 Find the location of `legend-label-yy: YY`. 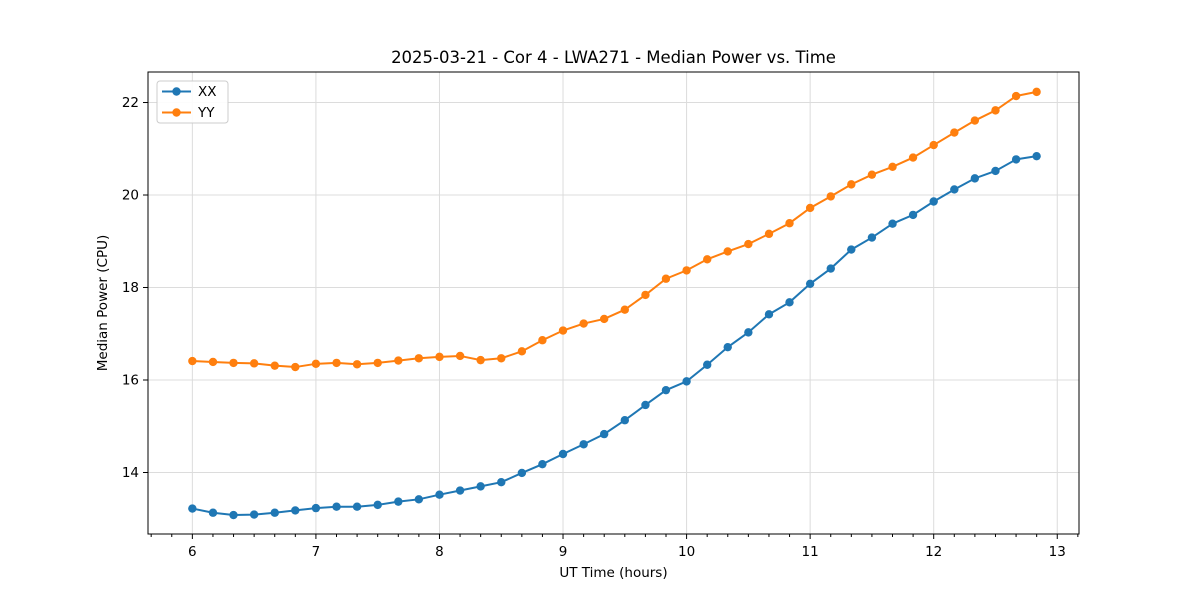

legend-label-yy: YY is located at coordinates (206, 113).